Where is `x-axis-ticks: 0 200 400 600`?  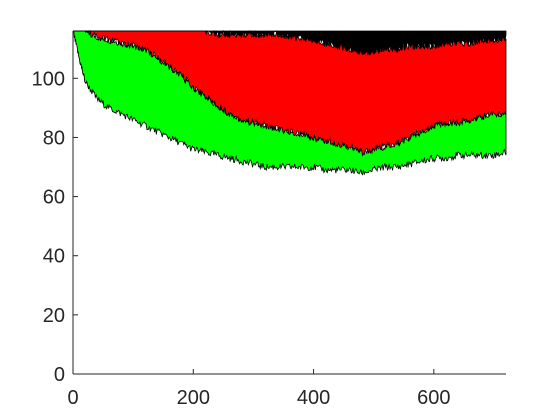
x-axis-ticks: 0 200 400 600 is located at coordinates (259, 389).